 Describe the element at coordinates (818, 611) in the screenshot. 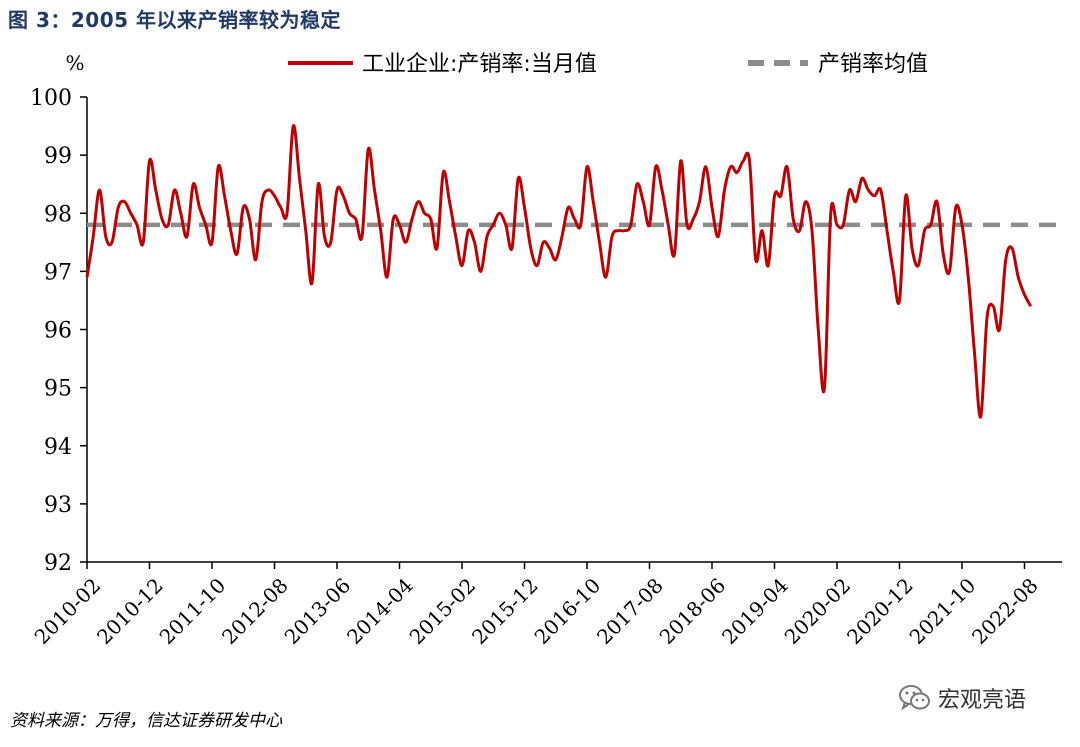

I see `x-tick-label: 2020-02` at that location.